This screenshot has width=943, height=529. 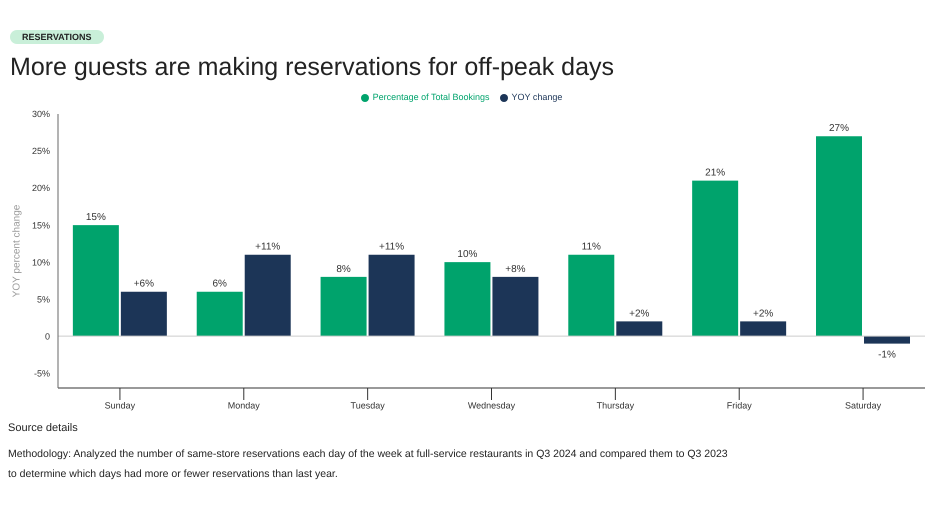 What do you see at coordinates (42, 373) in the screenshot?
I see `y-tick-label: -5%` at bounding box center [42, 373].